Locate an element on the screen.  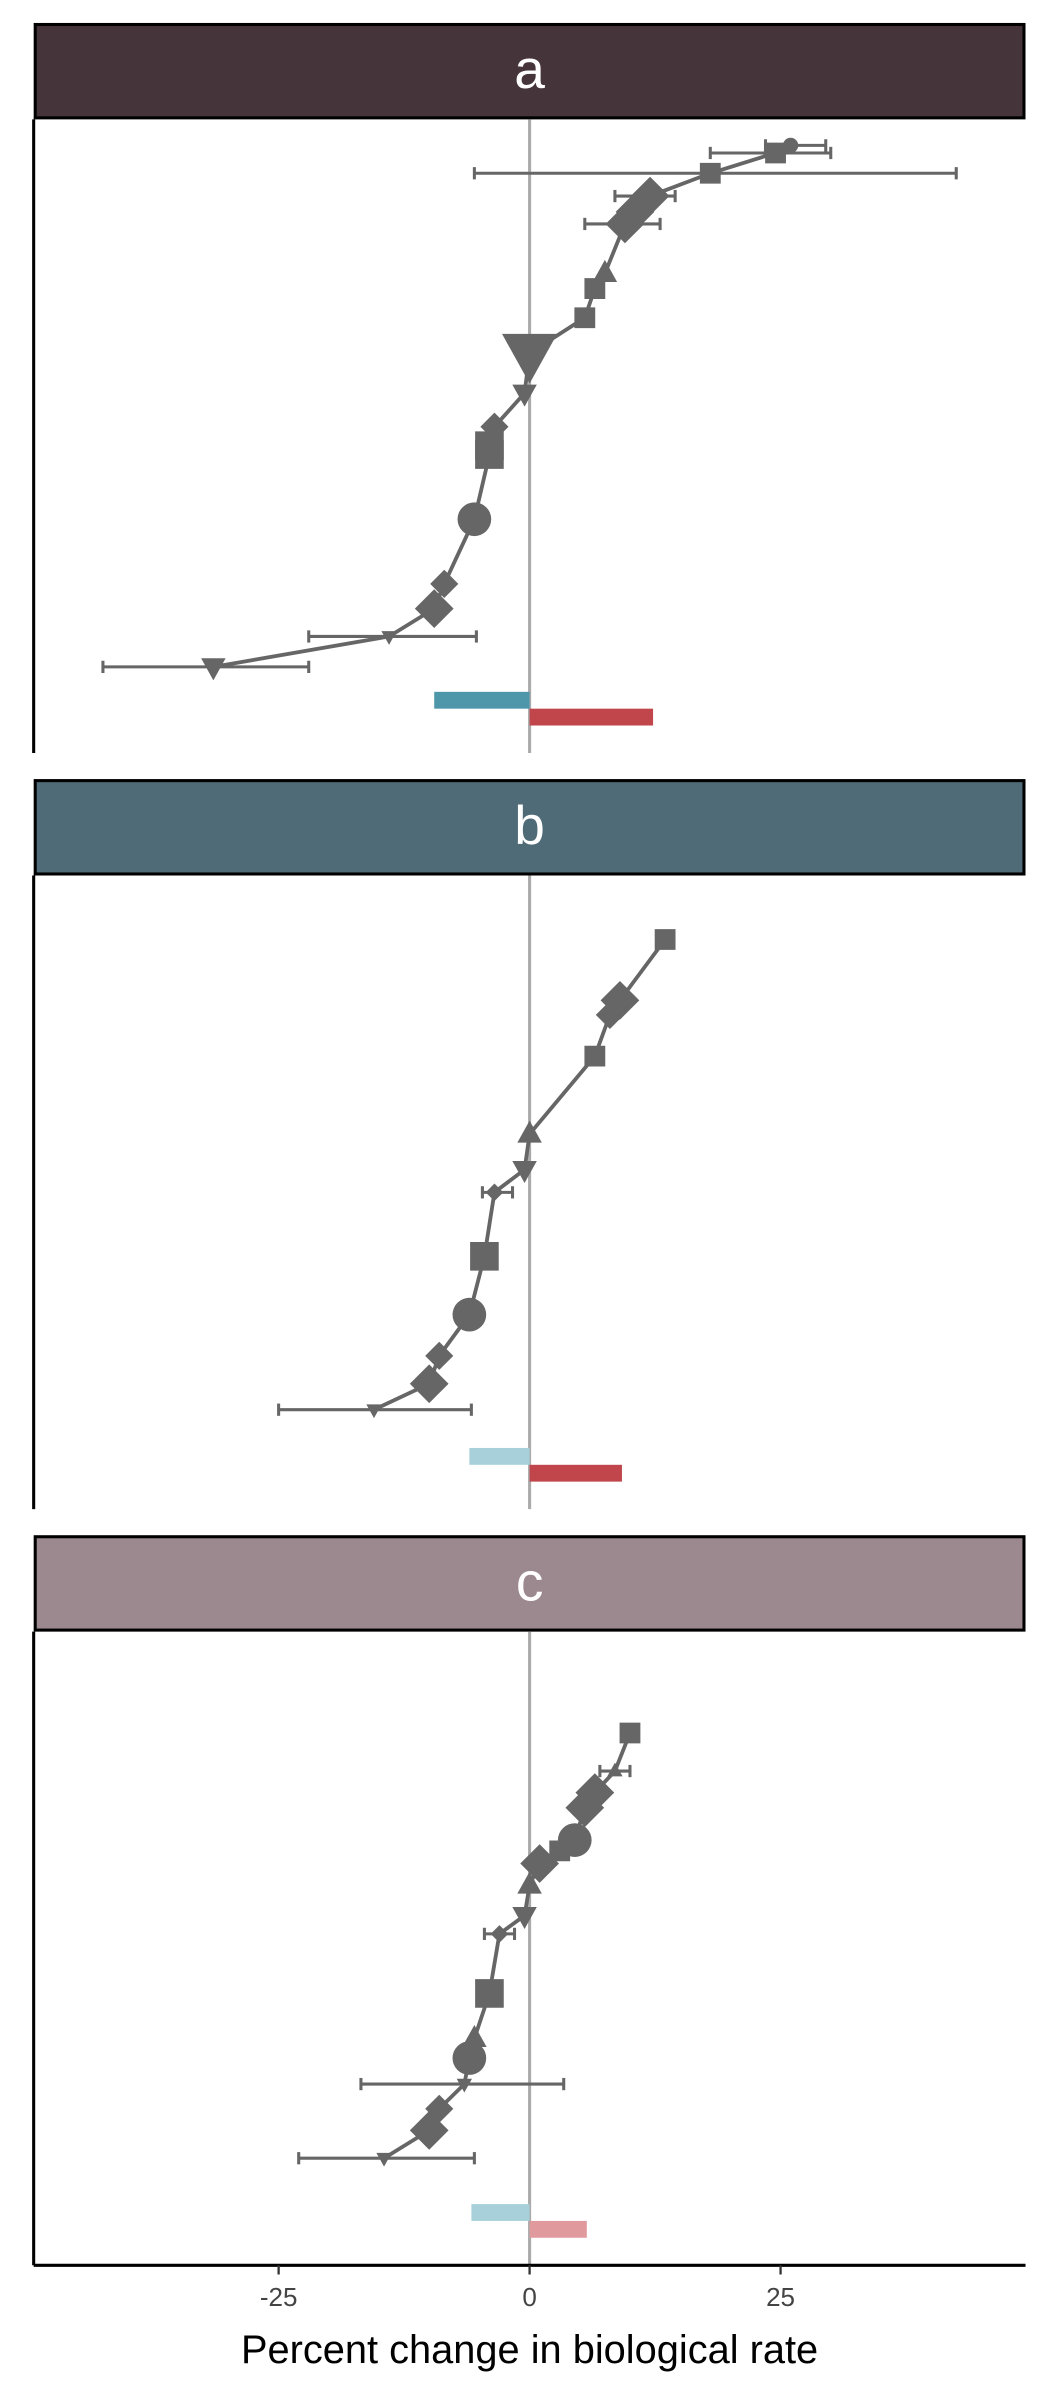
facet-title: b is located at coordinates (529, 825).